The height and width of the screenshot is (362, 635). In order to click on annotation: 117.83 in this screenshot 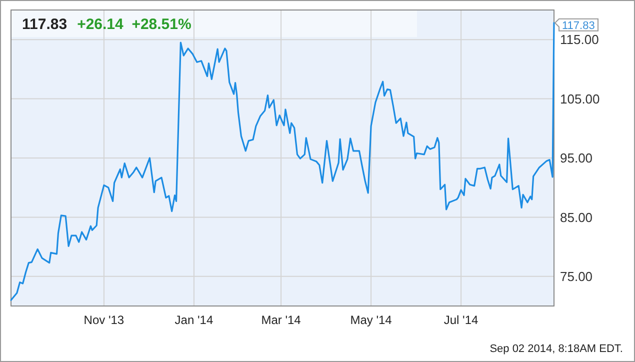, I will do `click(578, 26)`.